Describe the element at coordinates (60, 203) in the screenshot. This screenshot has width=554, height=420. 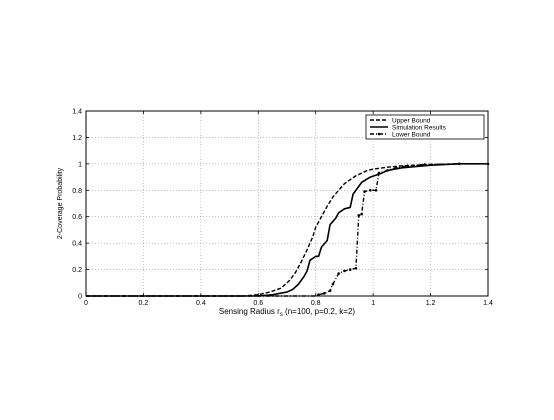
I see `y-axis-label: 2-Coverage Probability` at that location.